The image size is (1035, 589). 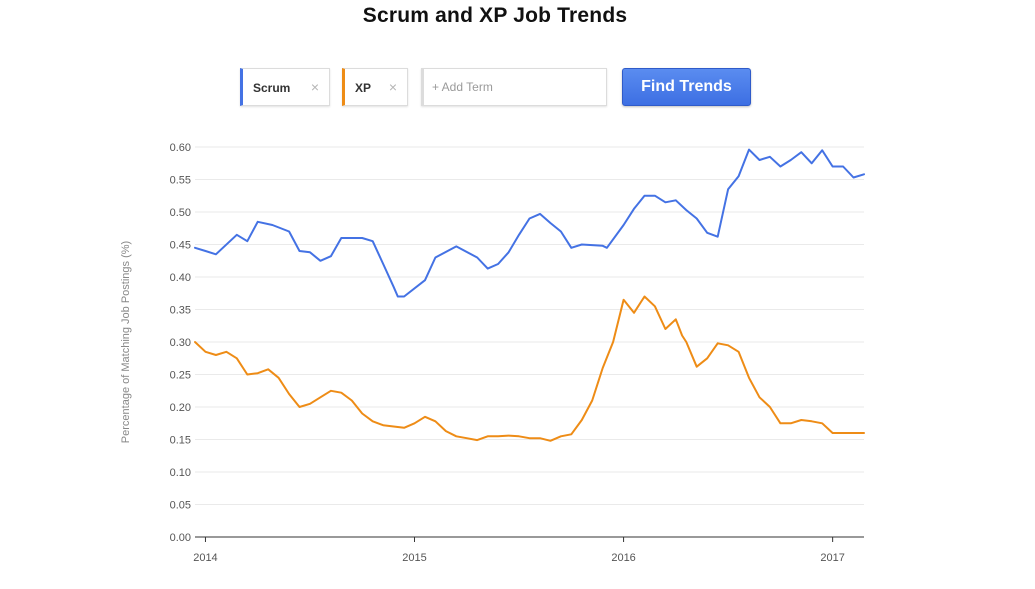 I want to click on x-tick-label: 2014, so click(x=205, y=558).